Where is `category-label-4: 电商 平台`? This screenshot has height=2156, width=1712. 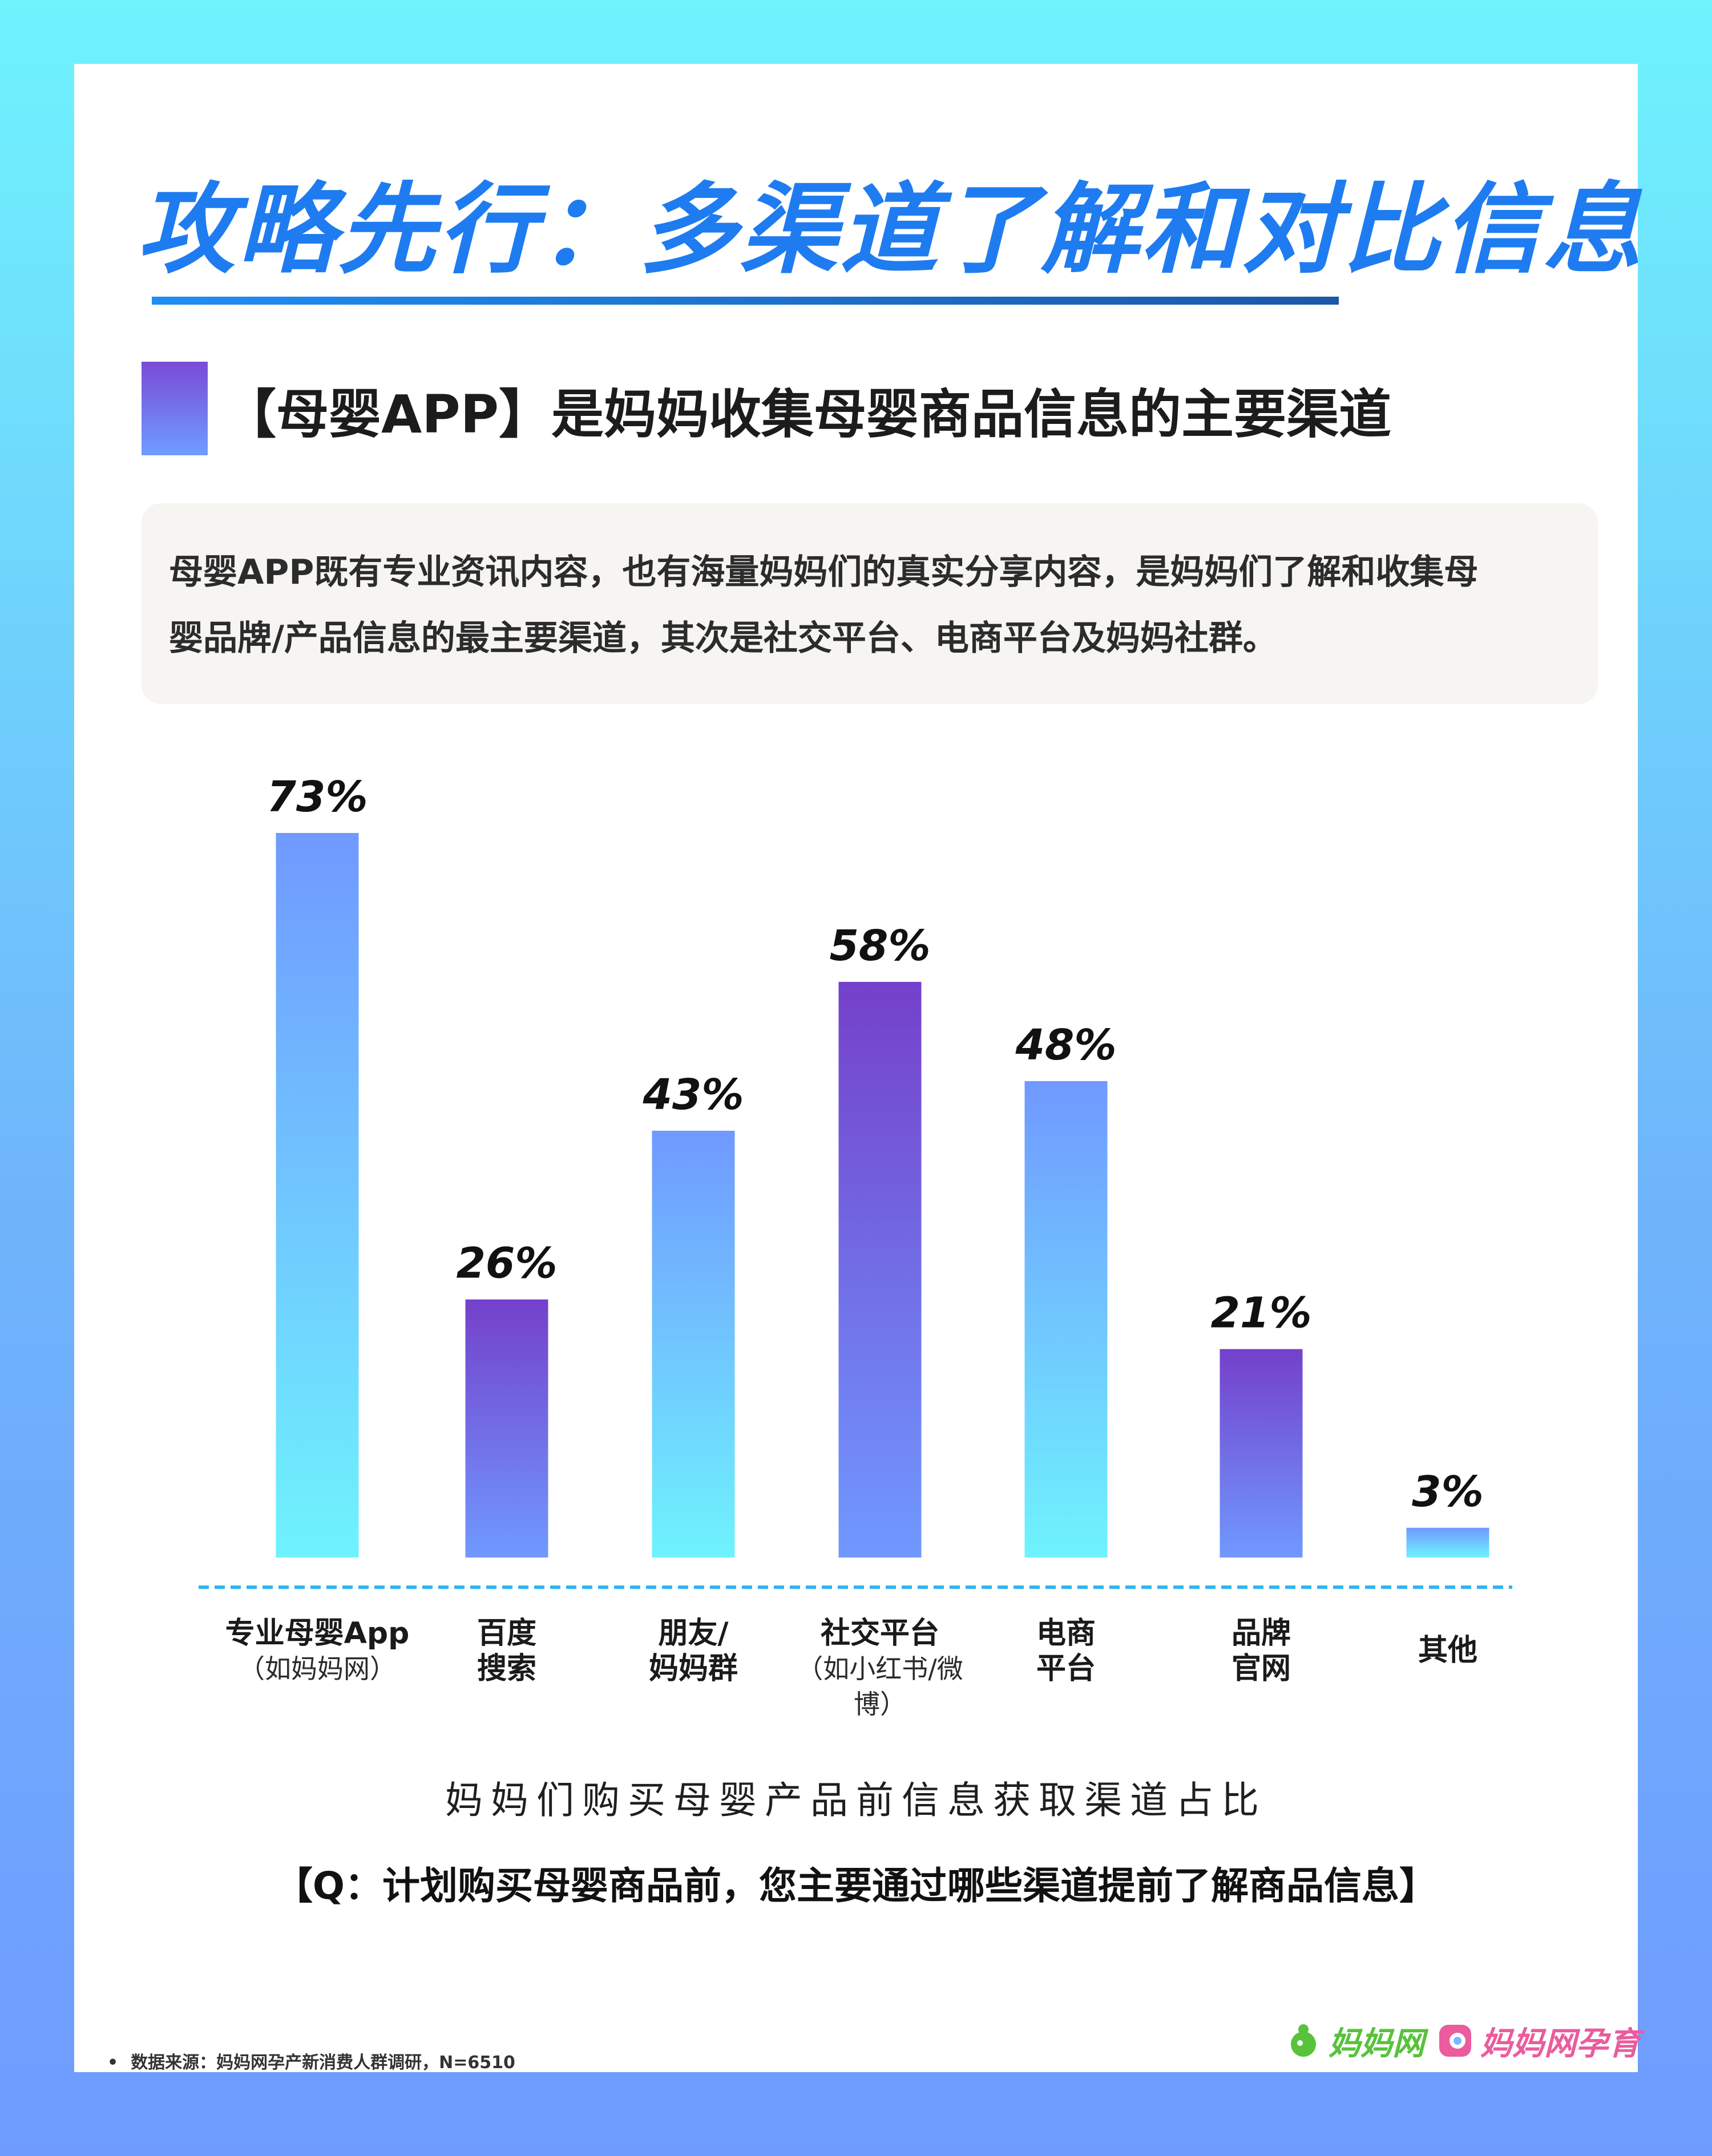
category-label-4: 电商 平台 is located at coordinates (1066, 1651).